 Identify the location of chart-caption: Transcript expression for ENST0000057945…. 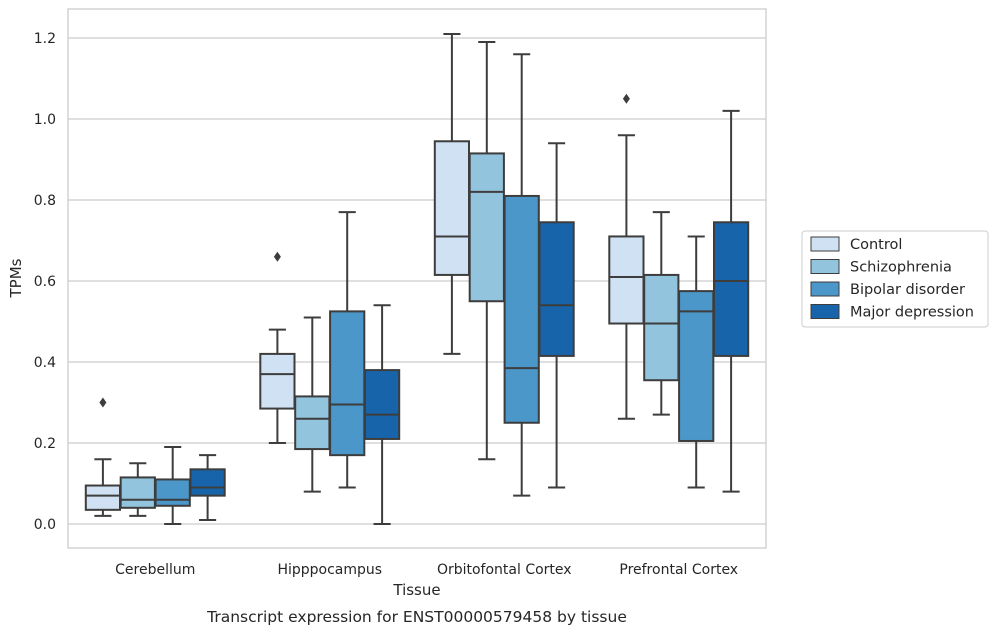
(416, 617).